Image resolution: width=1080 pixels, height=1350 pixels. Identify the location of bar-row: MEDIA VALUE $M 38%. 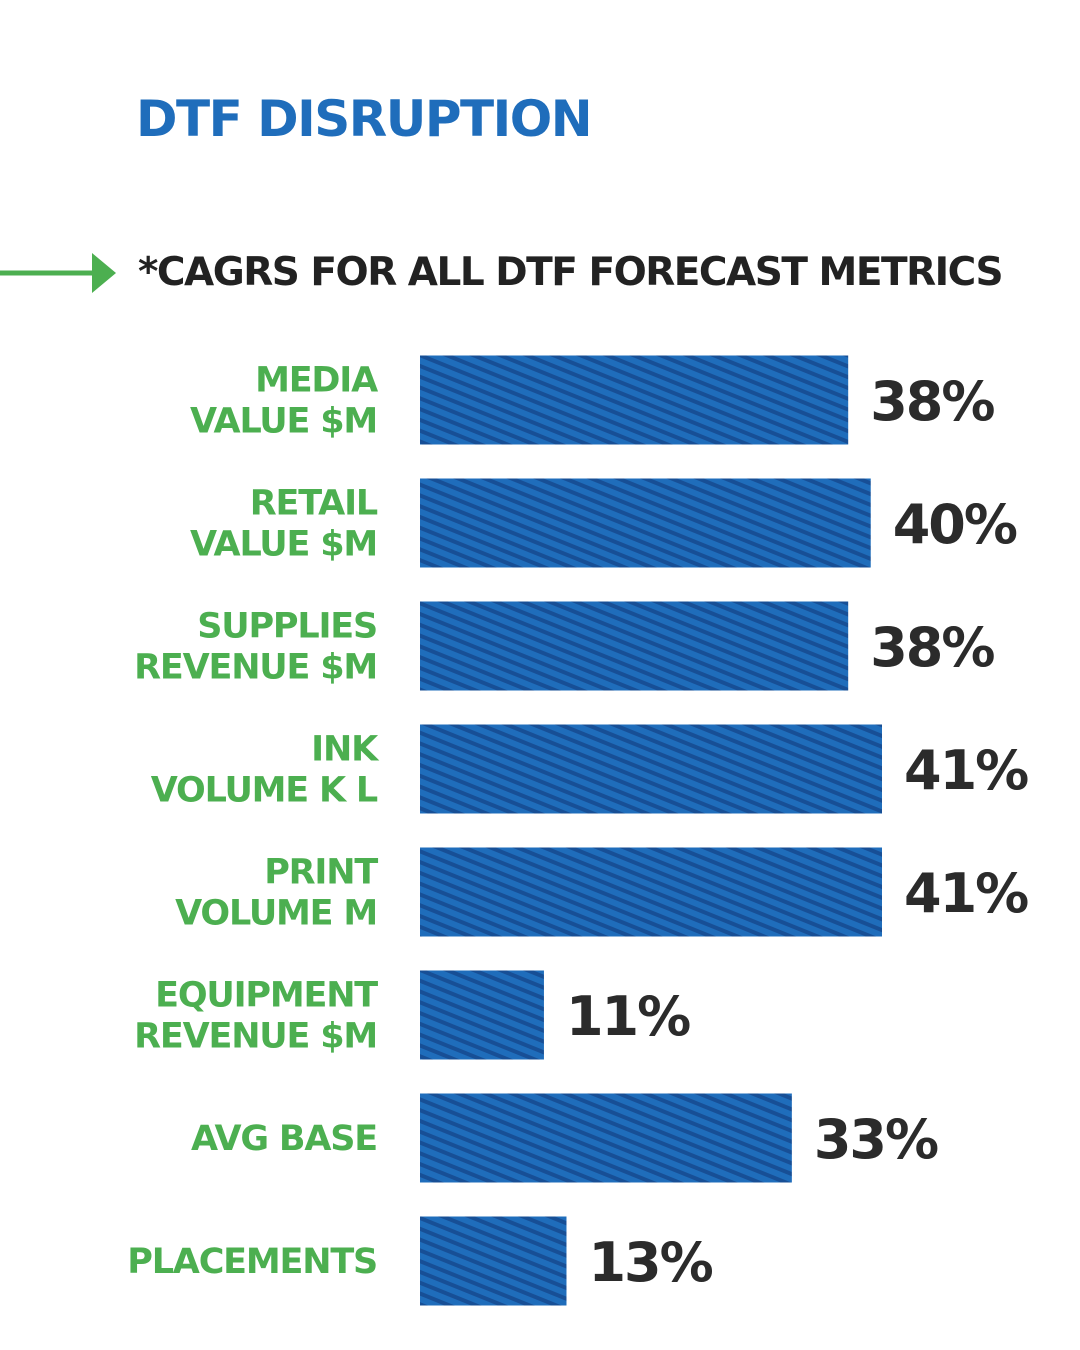
(593, 400).